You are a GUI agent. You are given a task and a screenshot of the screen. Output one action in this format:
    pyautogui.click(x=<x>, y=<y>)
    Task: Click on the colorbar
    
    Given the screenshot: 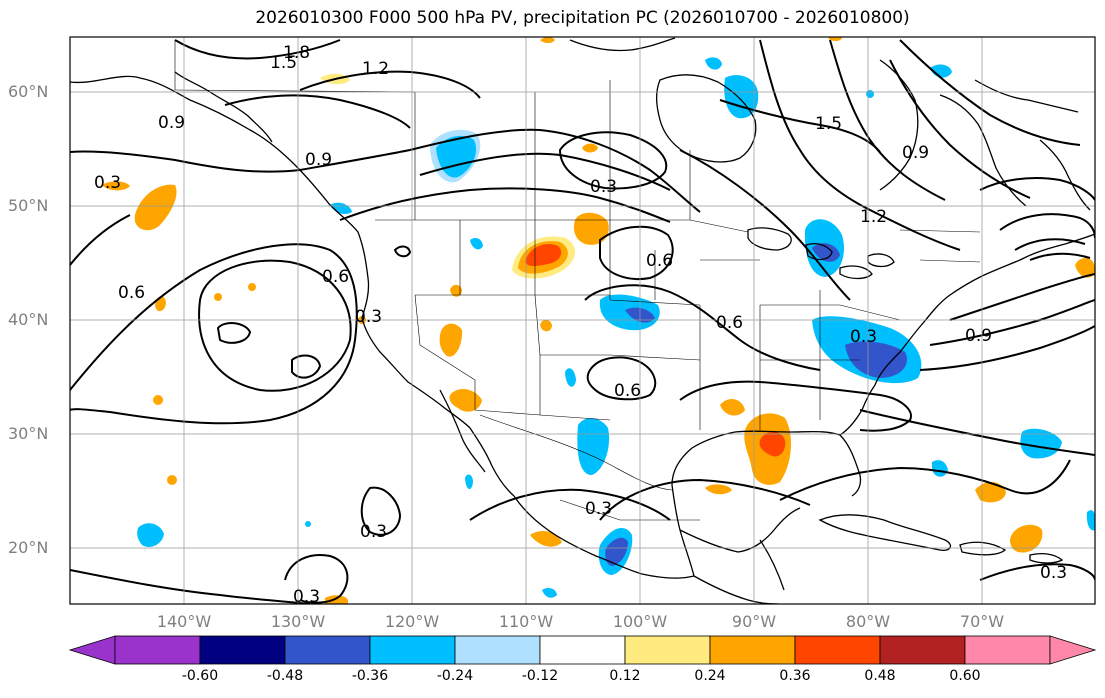 What is the action you would take?
    pyautogui.click(x=582, y=650)
    